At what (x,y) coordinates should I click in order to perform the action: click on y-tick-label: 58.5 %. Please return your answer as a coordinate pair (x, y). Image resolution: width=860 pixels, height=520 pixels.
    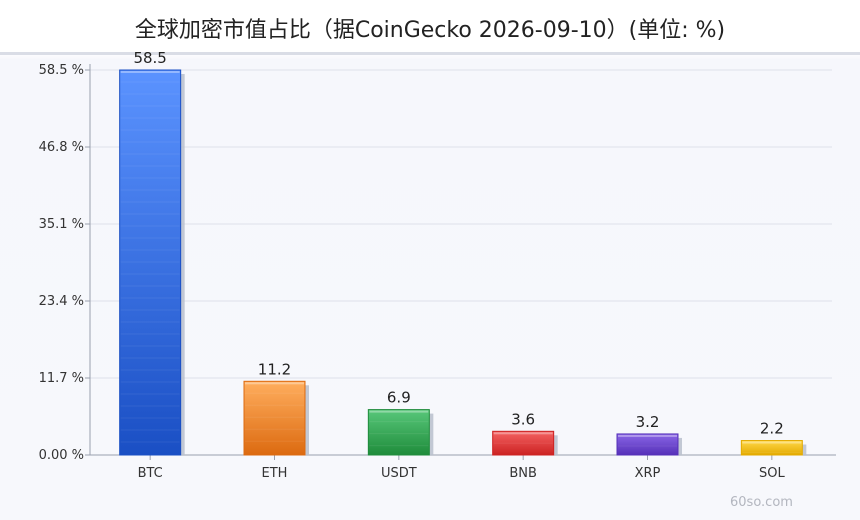
    Looking at the image, I should click on (61, 70).